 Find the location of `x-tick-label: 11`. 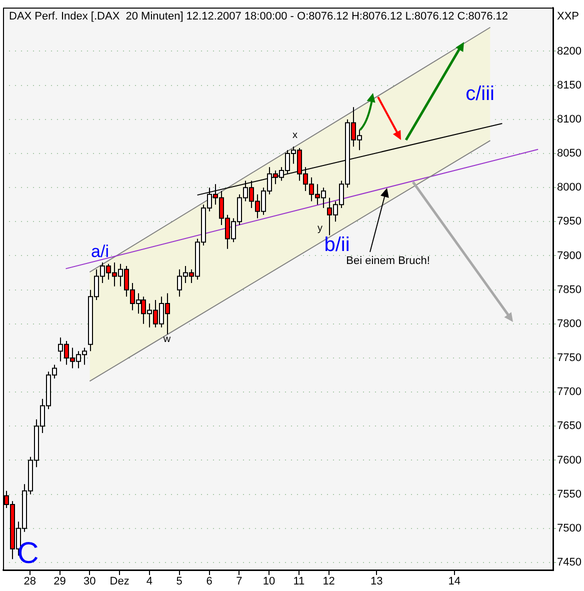

x-tick-label: 11 is located at coordinates (299, 582).